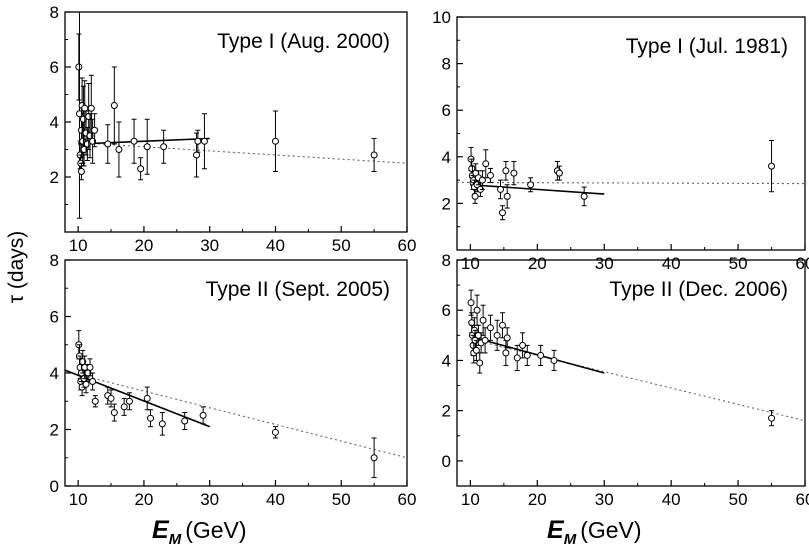  I want to click on x-tick-label: 10, so click(470, 499).